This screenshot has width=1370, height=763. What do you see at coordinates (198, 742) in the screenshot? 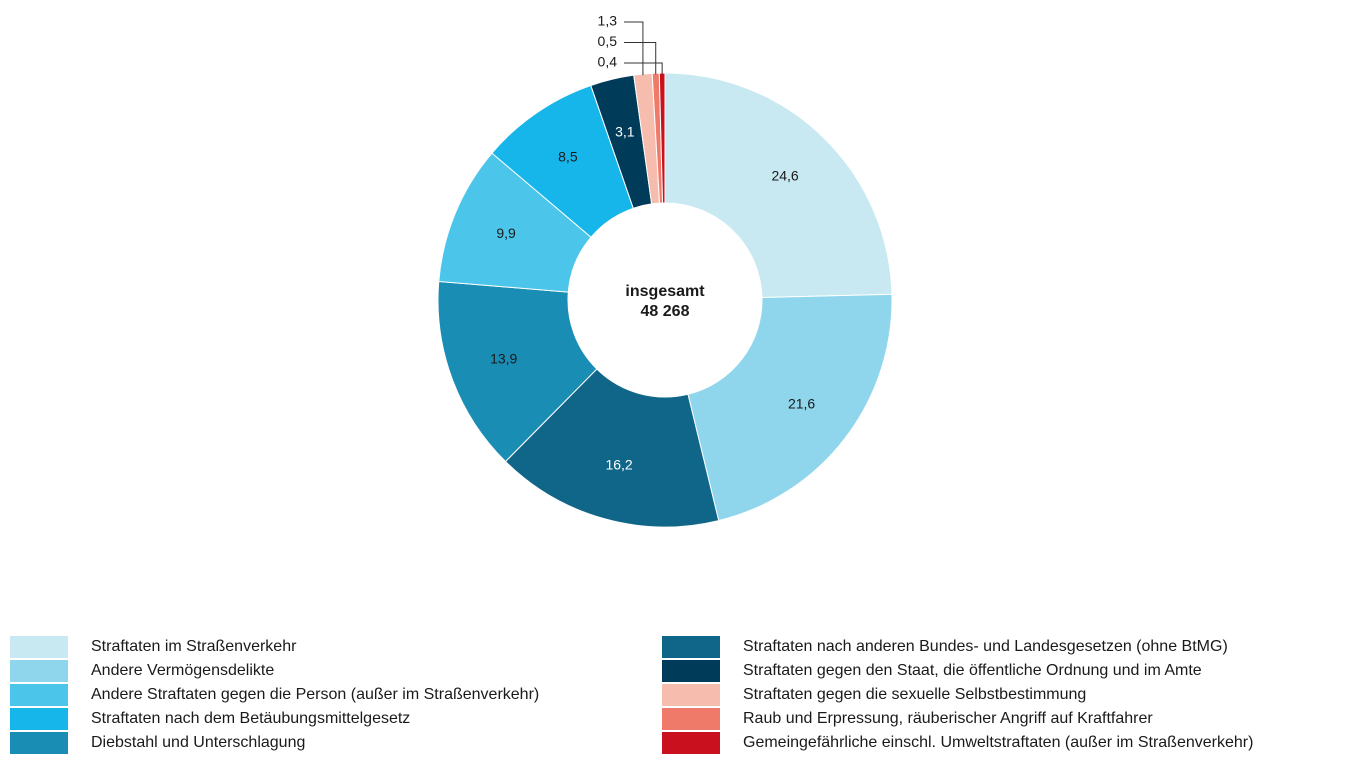
I see `legend-label: Diebstahl und Unterschlagung` at bounding box center [198, 742].